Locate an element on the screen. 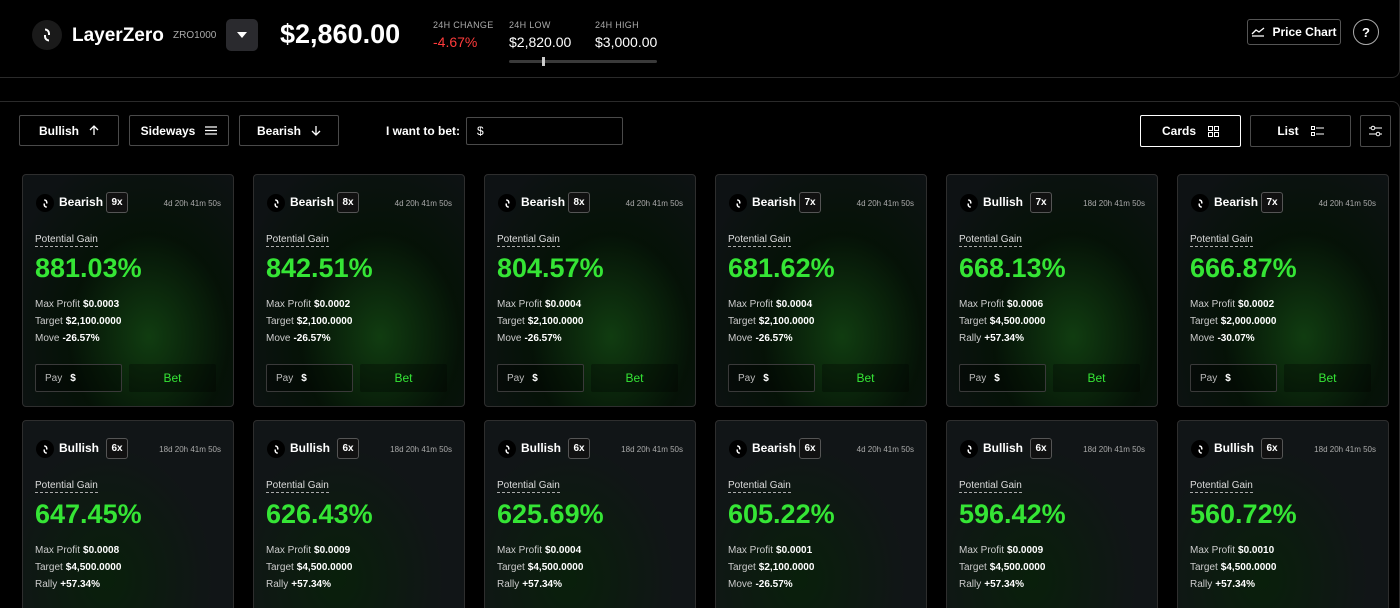 This screenshot has height=608, width=1400. move-row: Move -26.57% is located at coordinates (760, 584).